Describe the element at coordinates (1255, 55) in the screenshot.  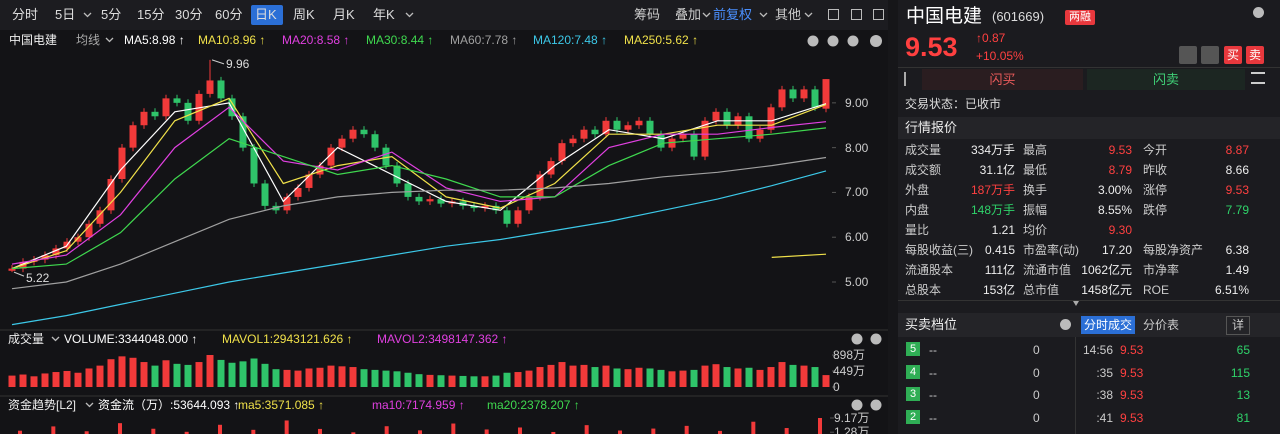
I see `sell-button: 卖` at that location.